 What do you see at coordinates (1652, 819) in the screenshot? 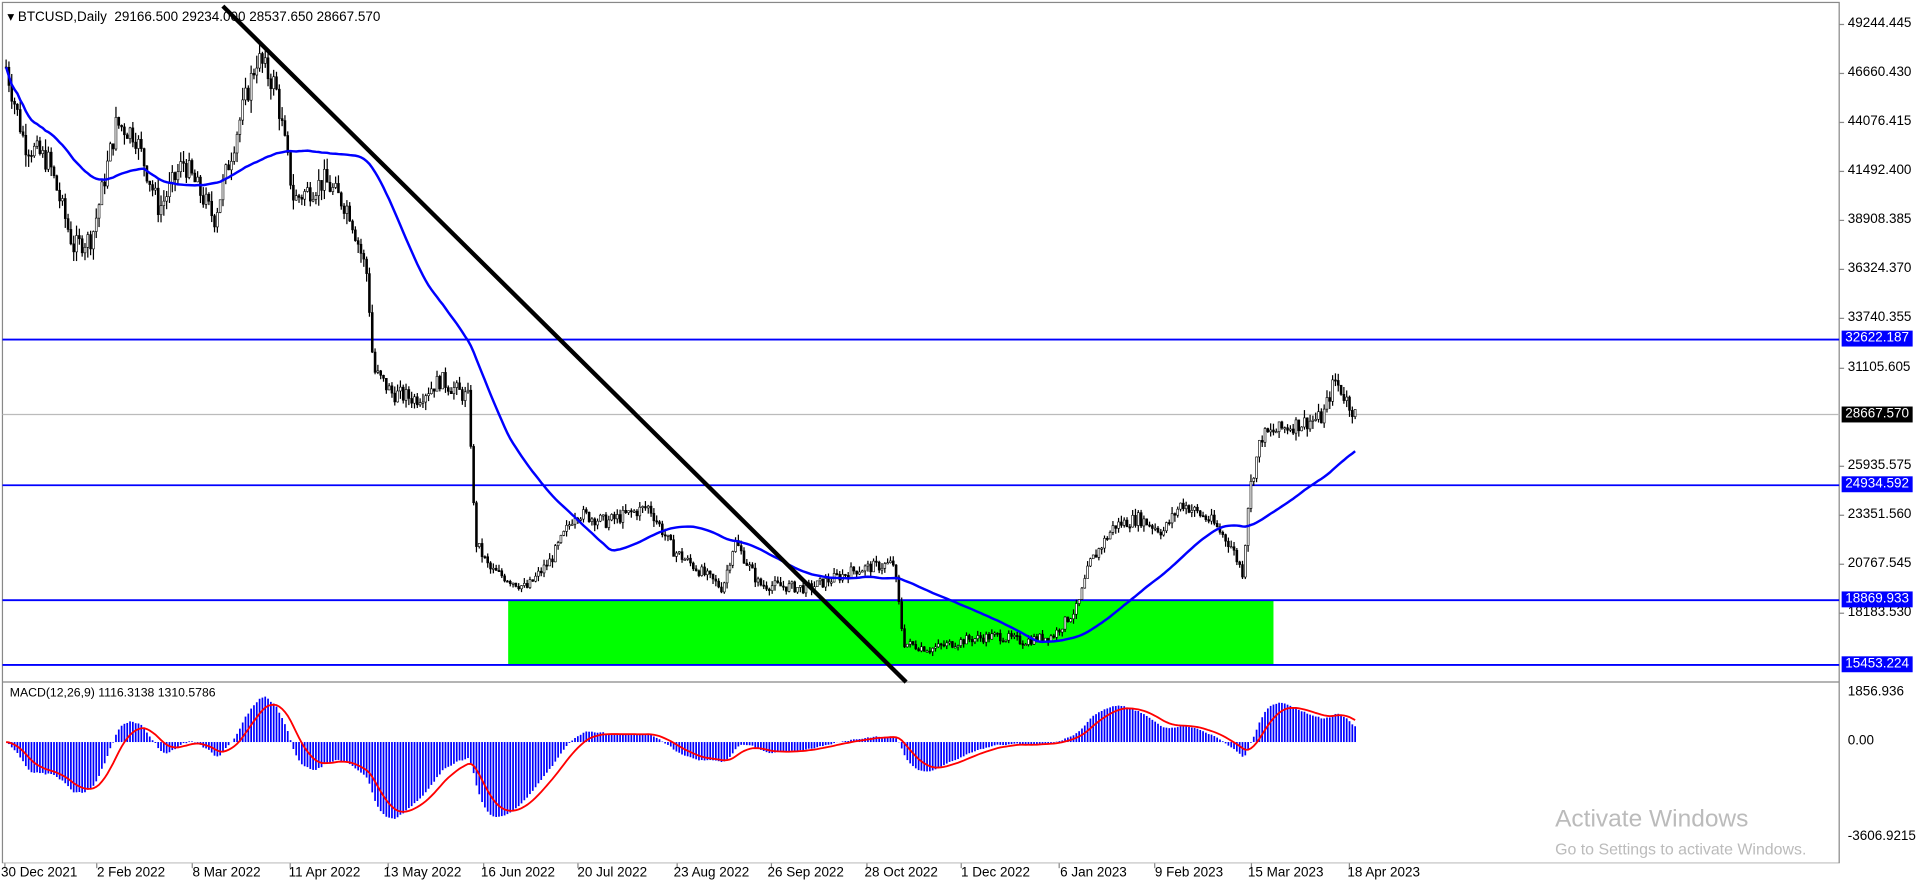
I see `activate-windows-title: Activate Windows` at bounding box center [1652, 819].